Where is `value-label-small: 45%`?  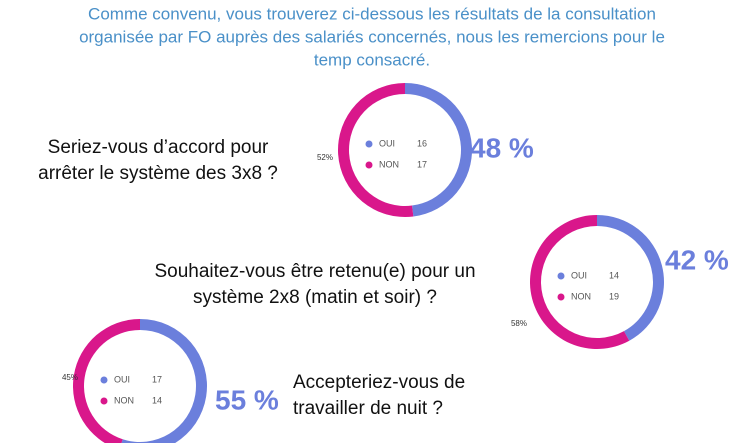
value-label-small: 45% is located at coordinates (70, 377).